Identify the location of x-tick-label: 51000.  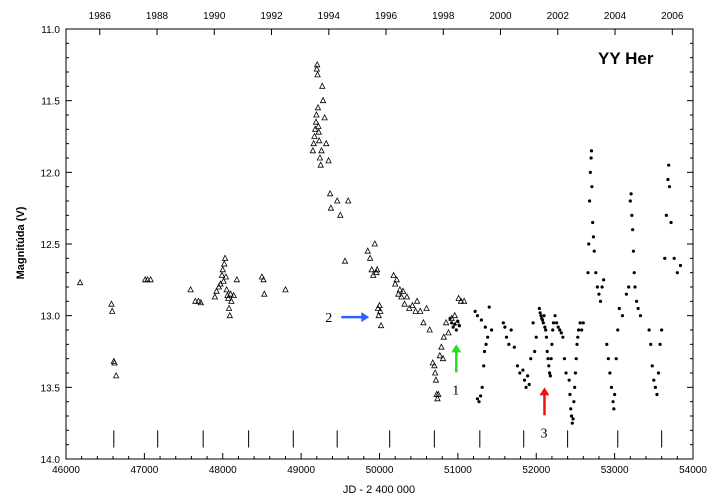
(458, 470).